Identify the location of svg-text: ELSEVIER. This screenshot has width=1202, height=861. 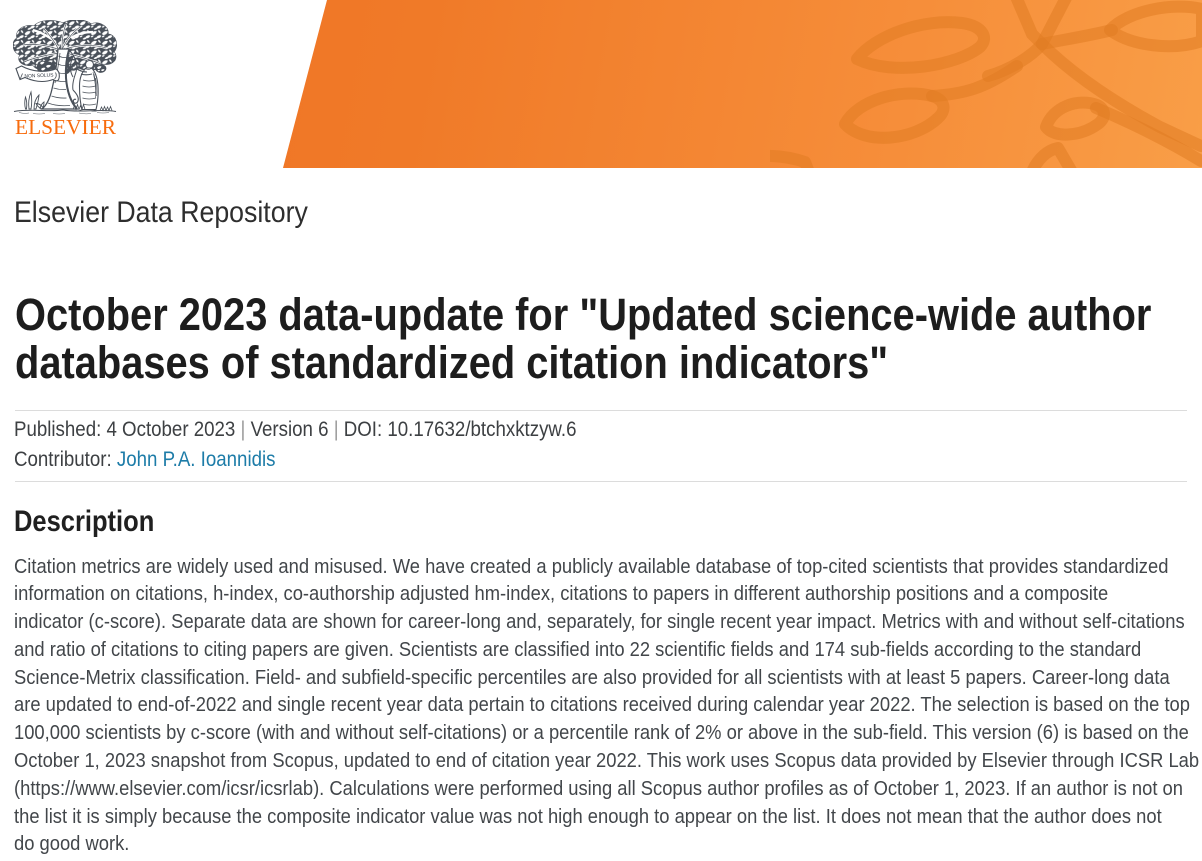
(65, 126).